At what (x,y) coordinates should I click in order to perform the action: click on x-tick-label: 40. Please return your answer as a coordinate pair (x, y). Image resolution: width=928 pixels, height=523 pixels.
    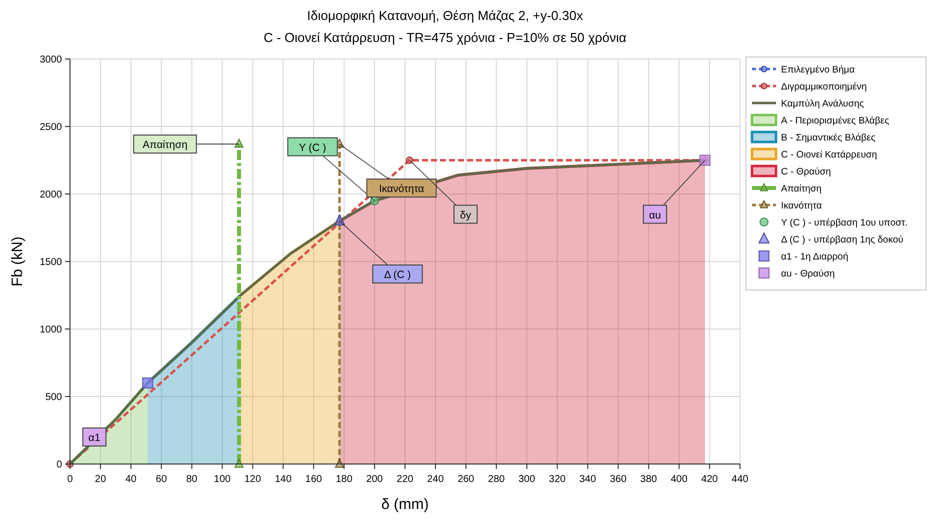
    Looking at the image, I should click on (131, 479).